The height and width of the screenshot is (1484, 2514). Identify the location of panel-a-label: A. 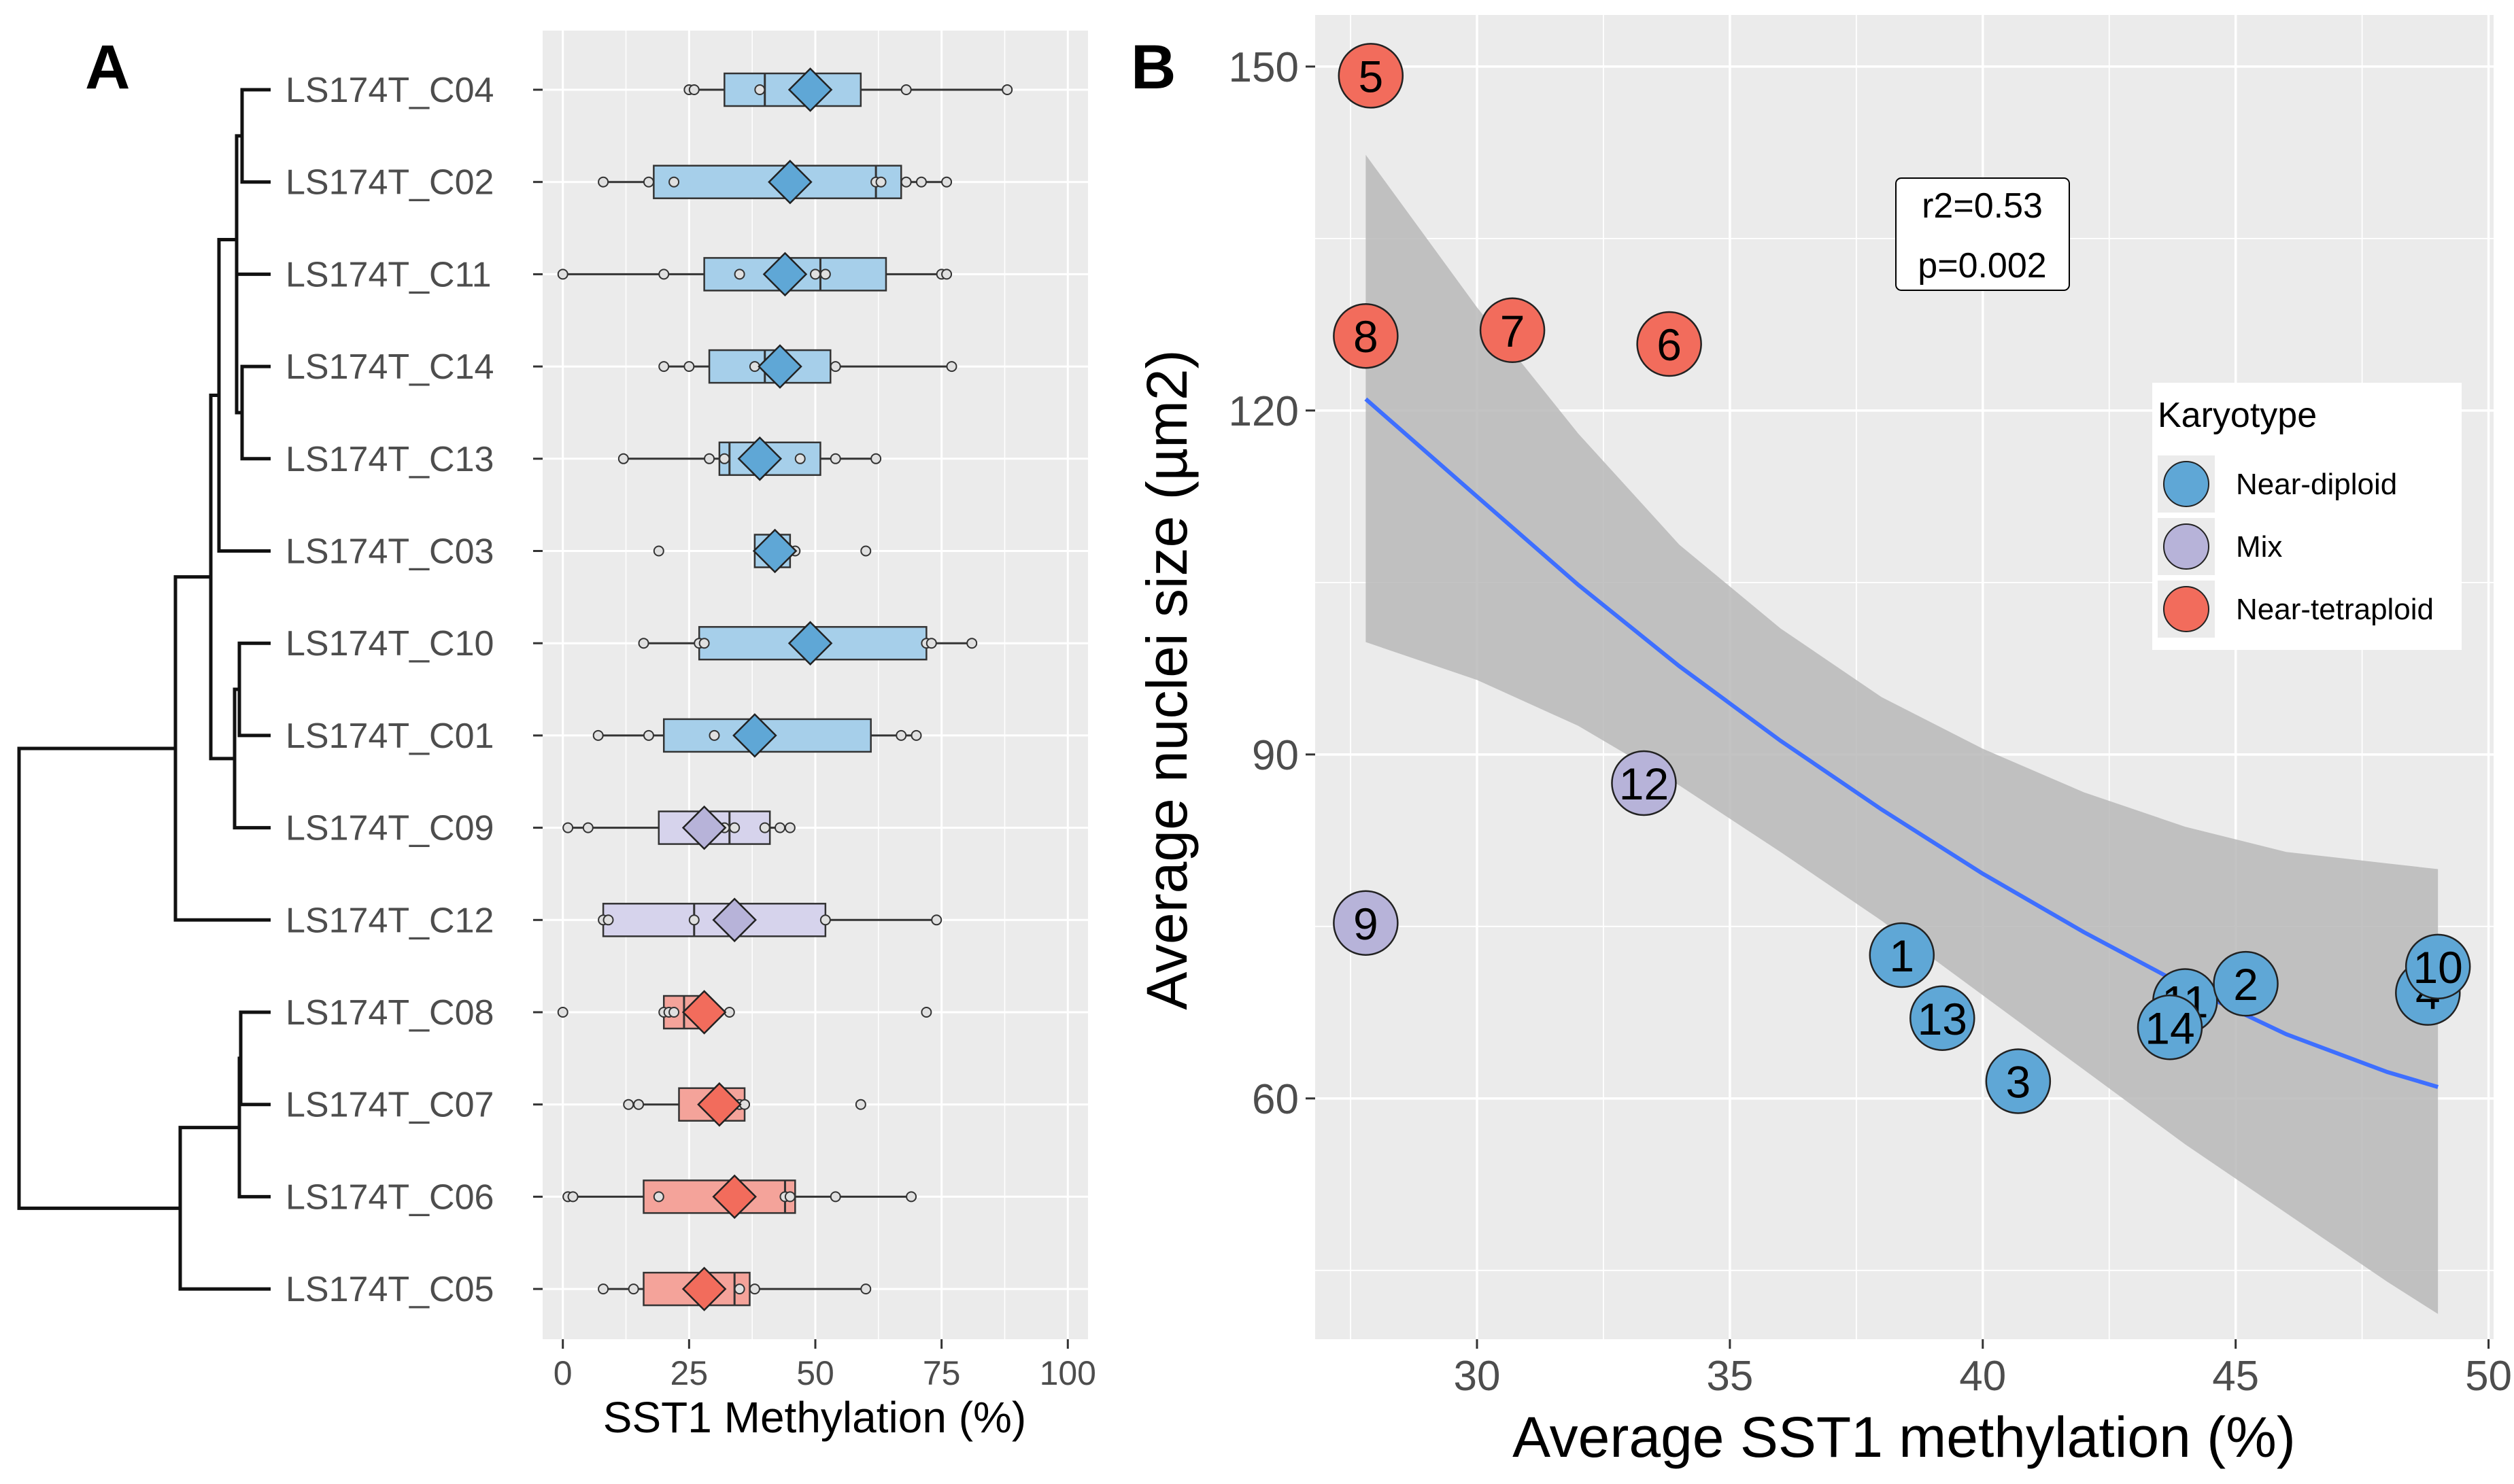
(107, 67).